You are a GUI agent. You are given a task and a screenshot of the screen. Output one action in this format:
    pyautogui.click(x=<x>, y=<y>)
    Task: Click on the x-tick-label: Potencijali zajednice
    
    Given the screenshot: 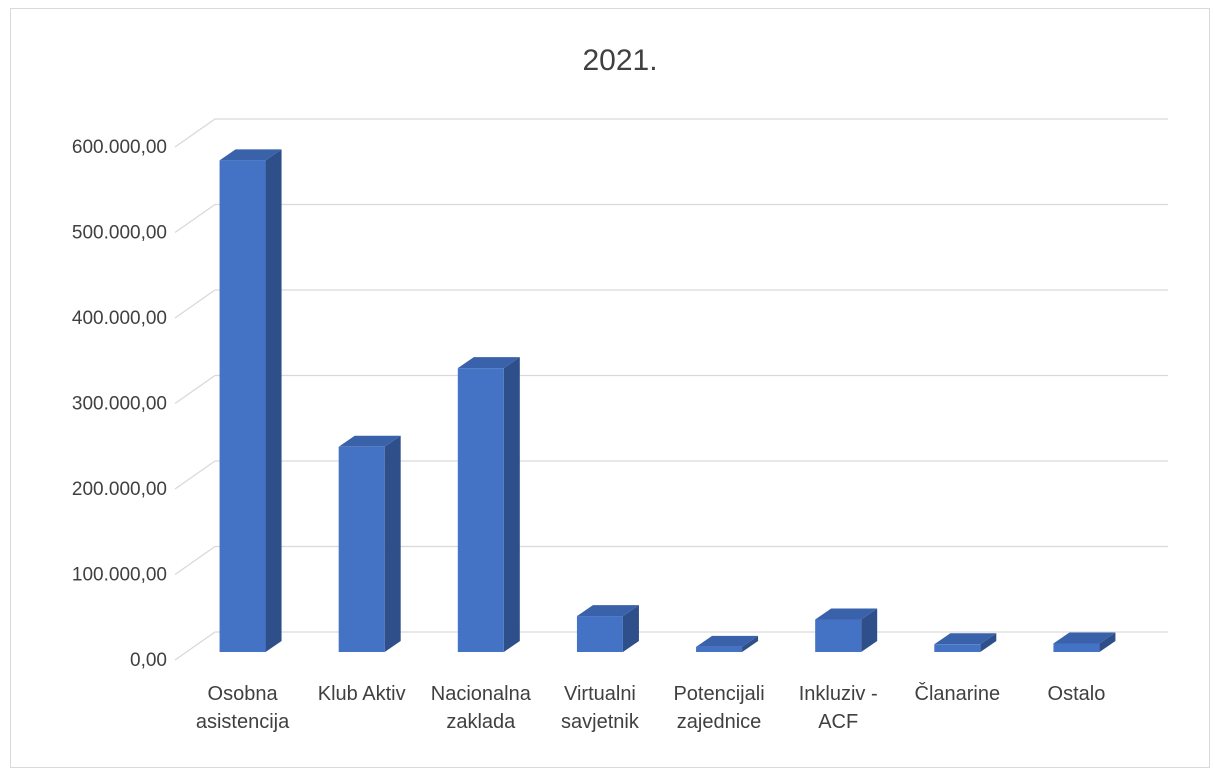 What is the action you would take?
    pyautogui.click(x=718, y=708)
    